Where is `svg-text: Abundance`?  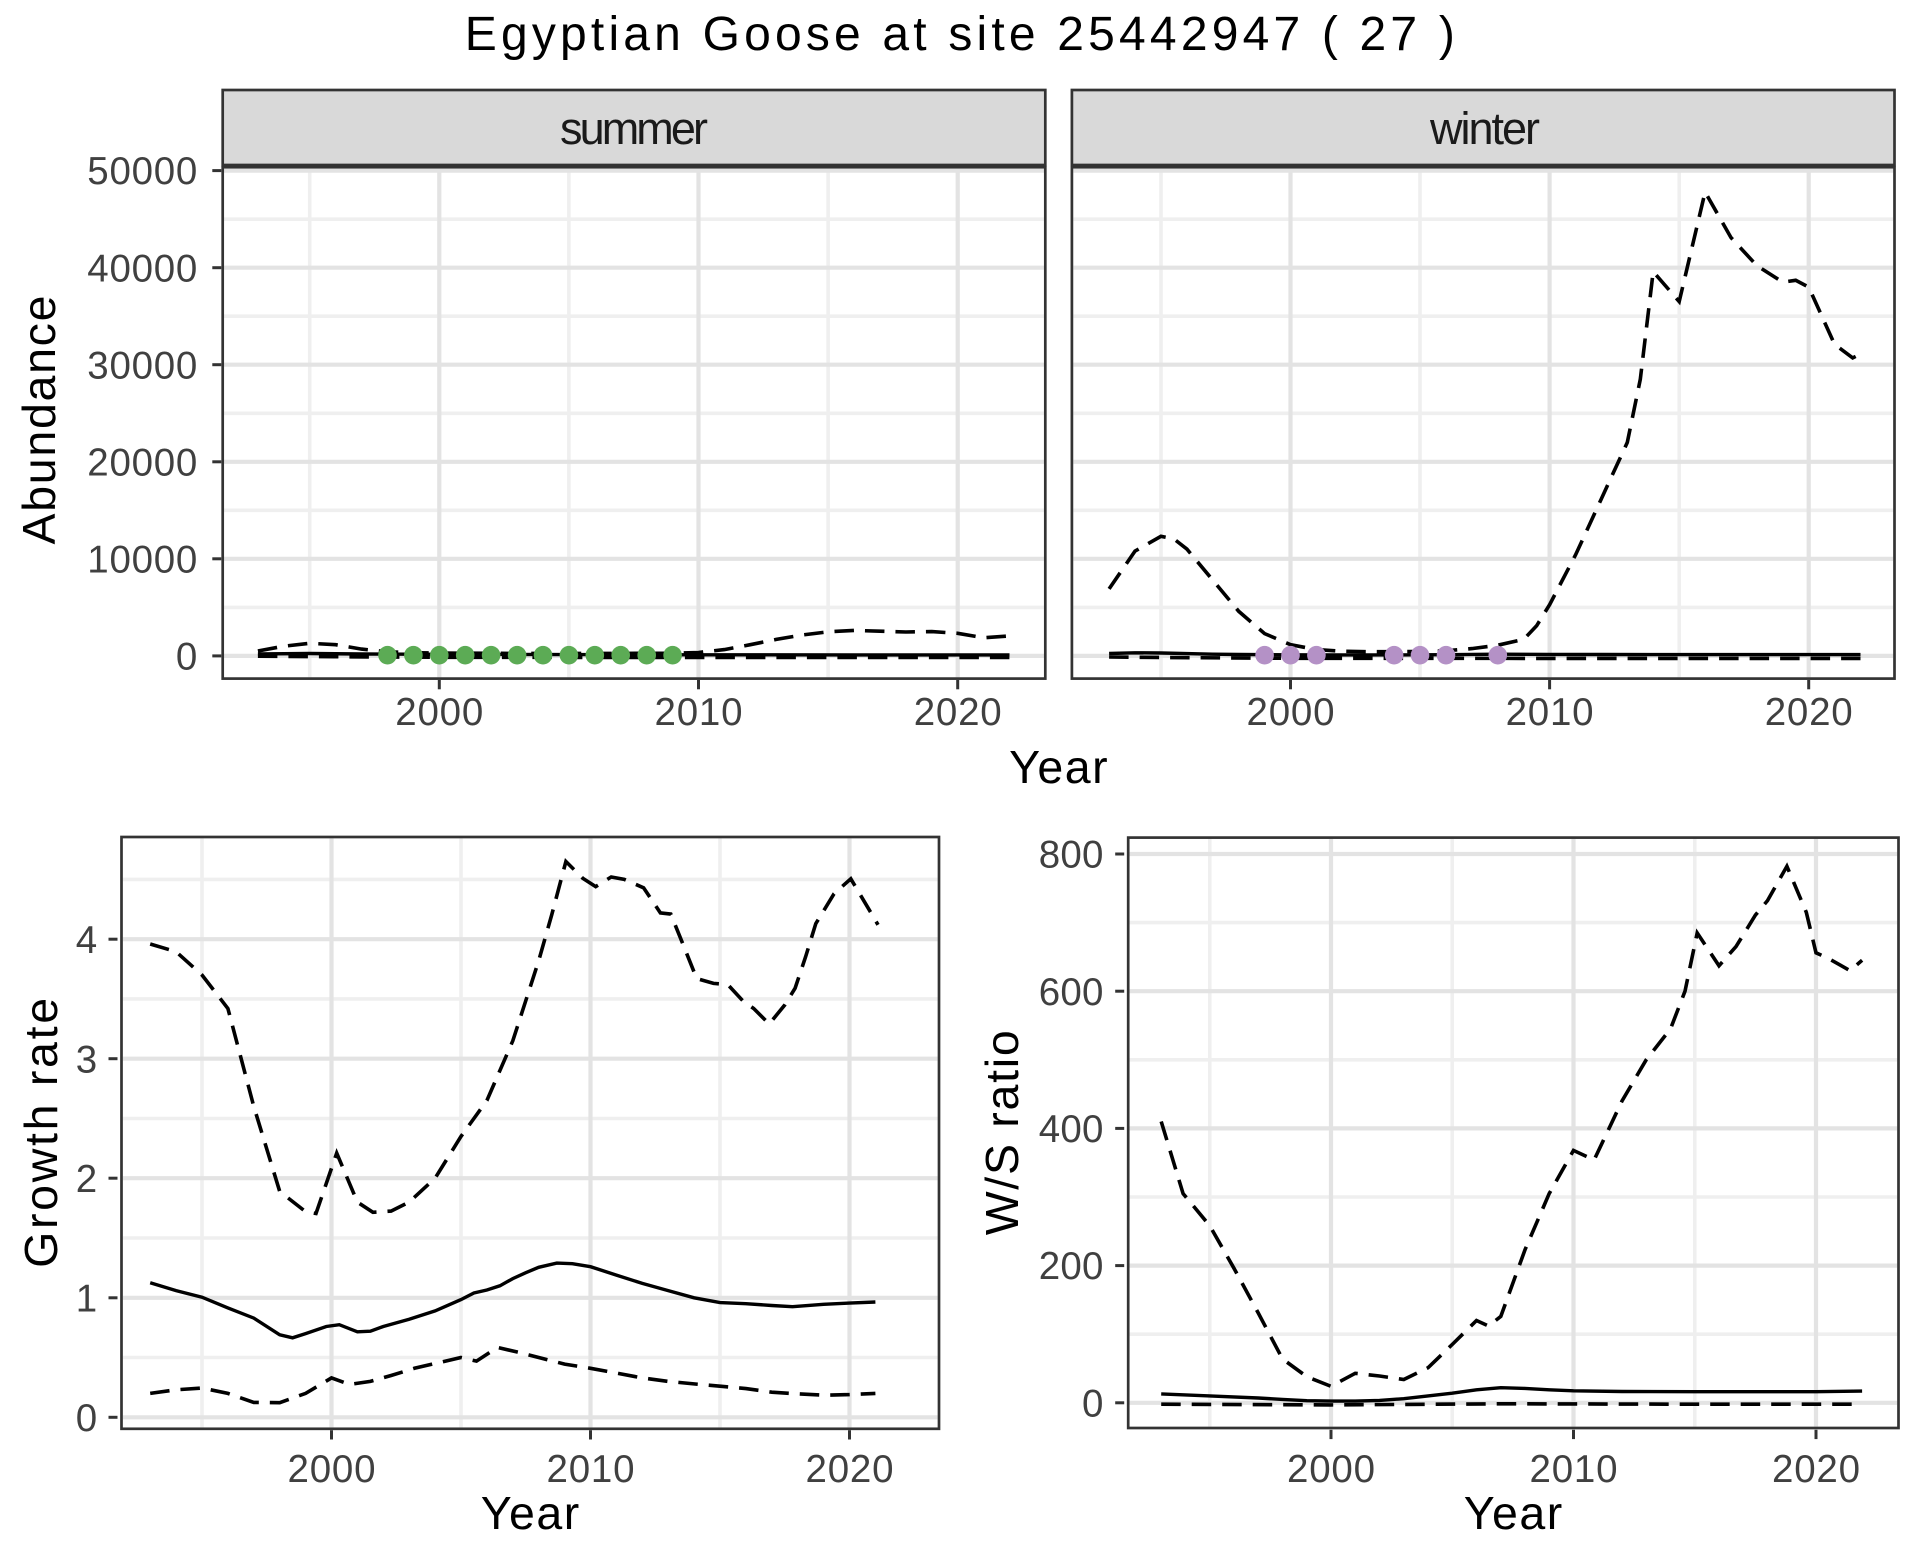 svg-text: Abundance is located at coordinates (39, 420).